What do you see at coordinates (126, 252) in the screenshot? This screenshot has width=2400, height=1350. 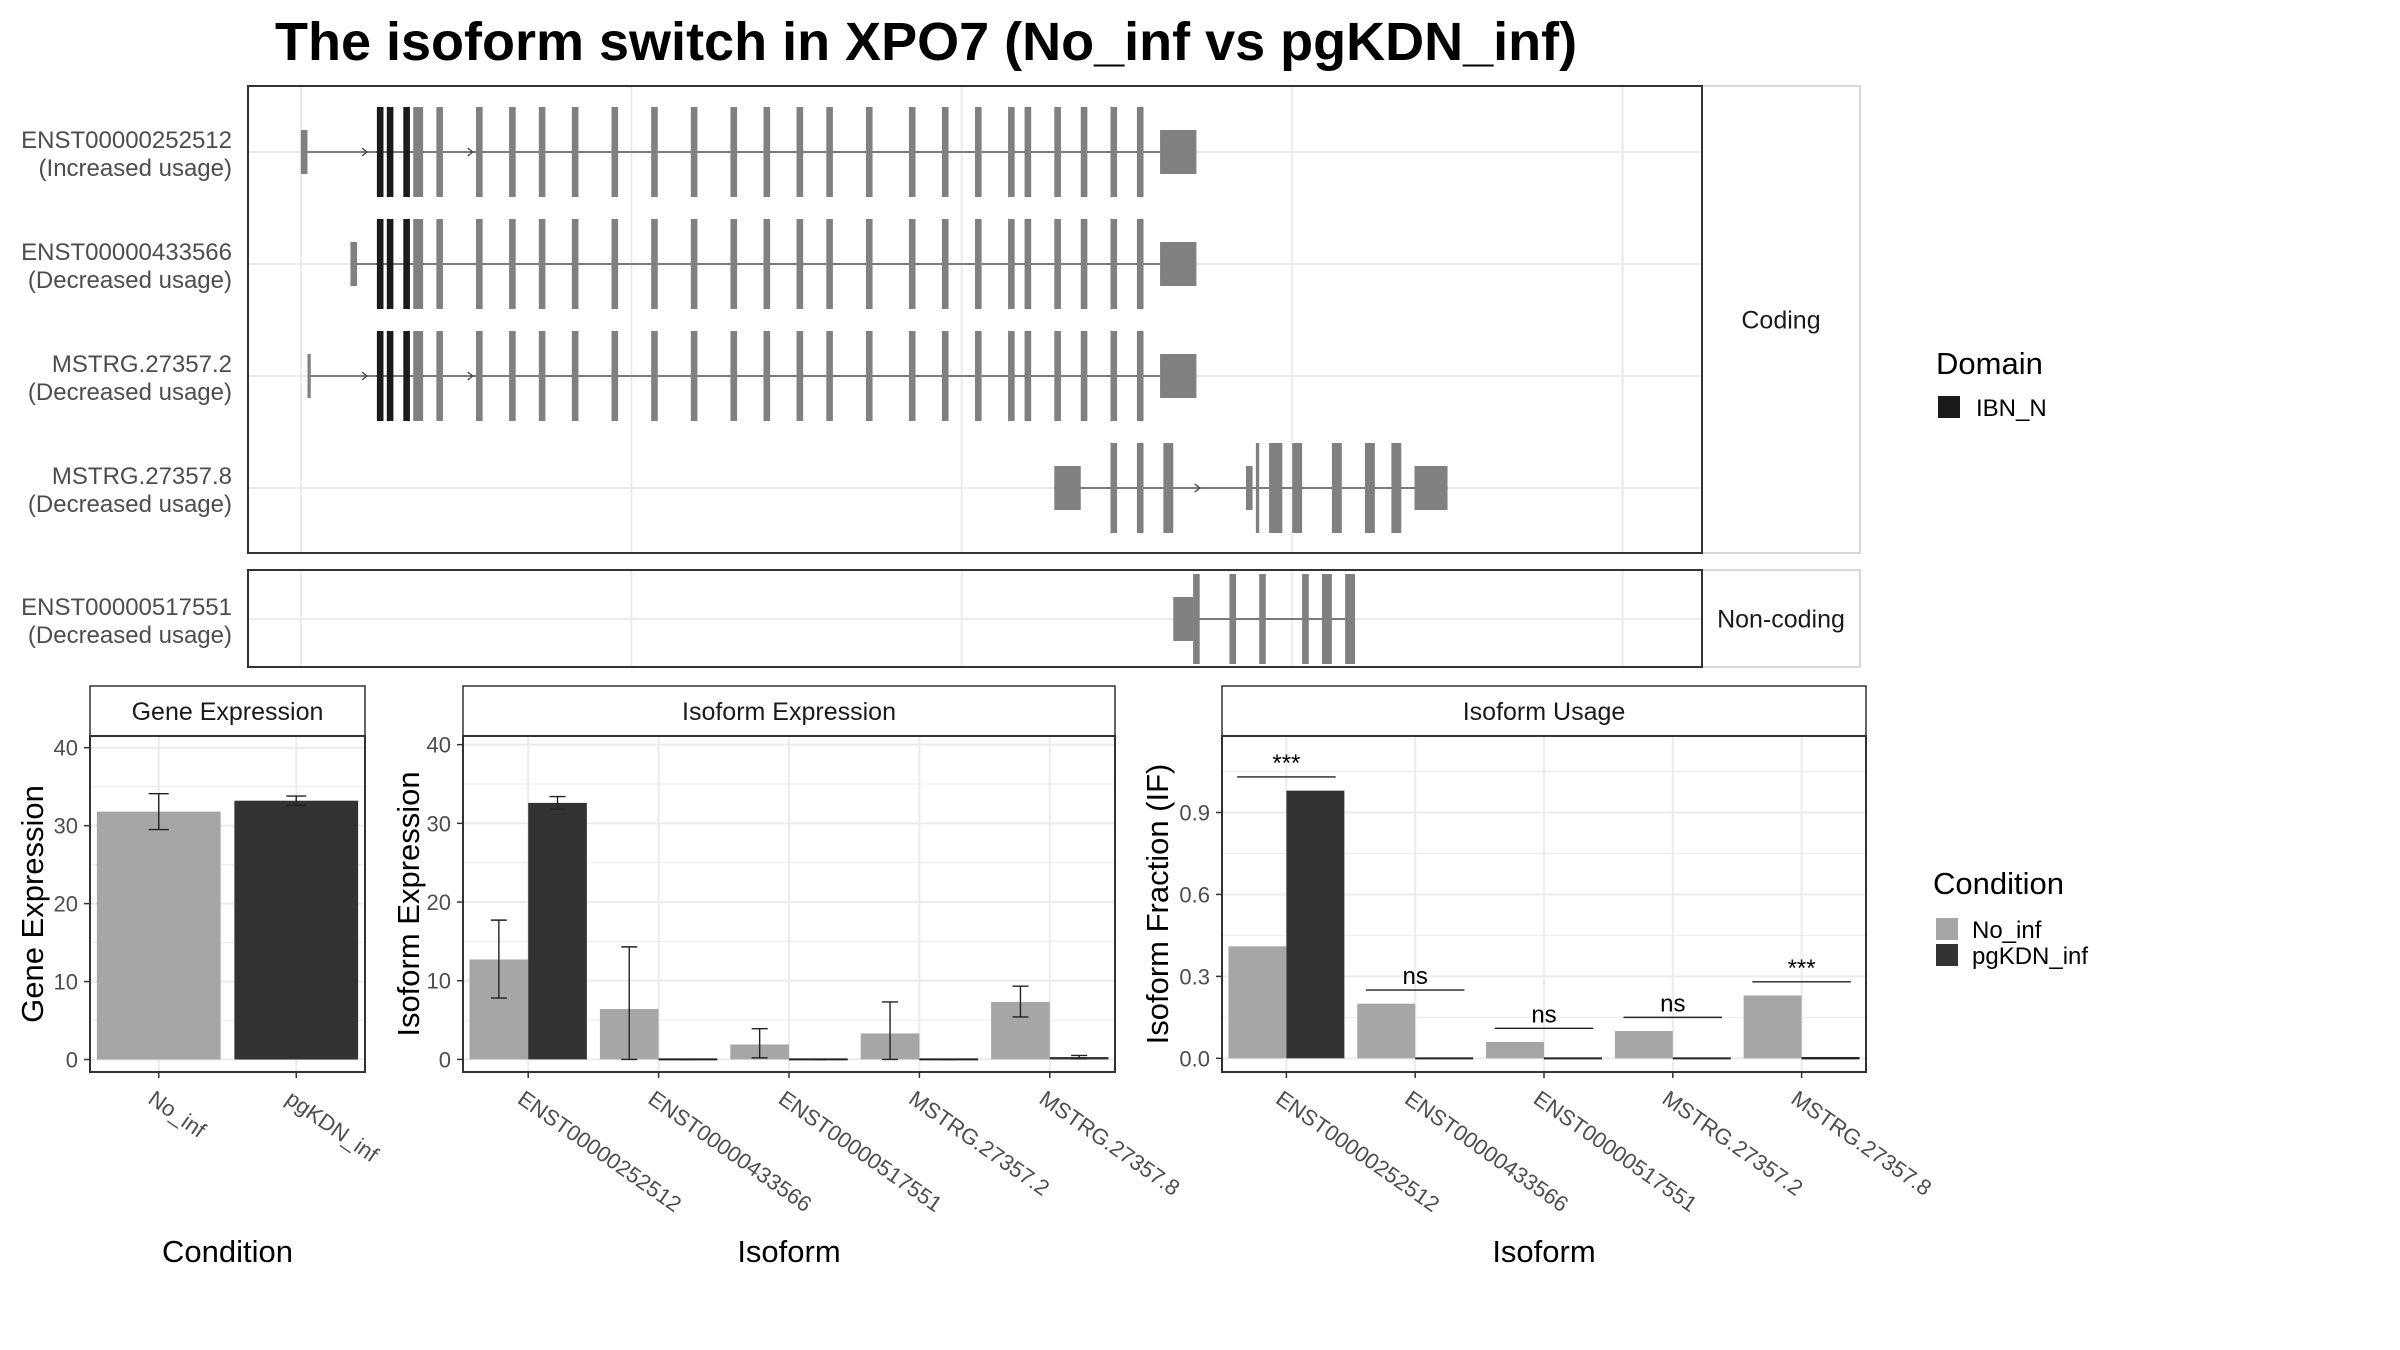 I see `transcript-name: ENST00000433566` at bounding box center [126, 252].